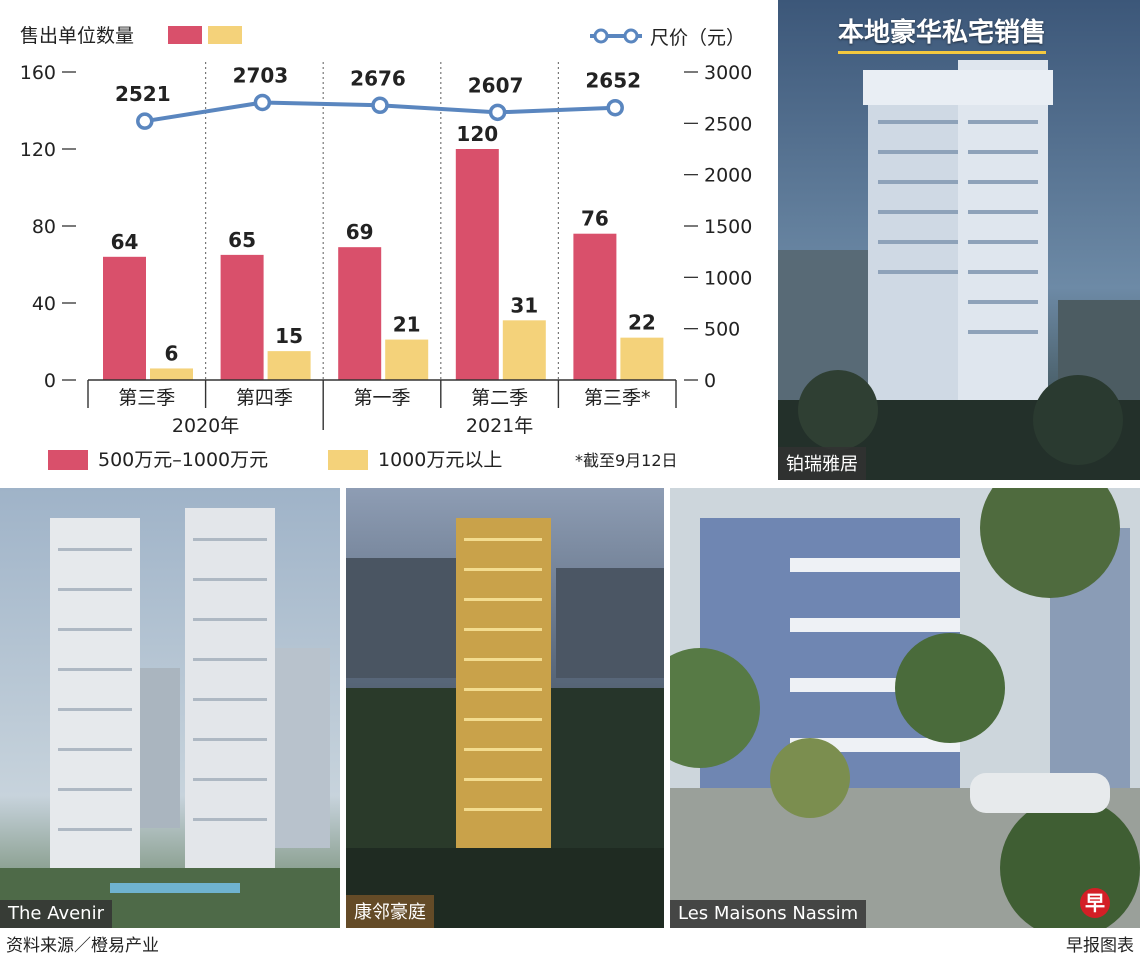  What do you see at coordinates (1100, 946) in the screenshot?
I see `credit-note: 早报图表` at bounding box center [1100, 946].